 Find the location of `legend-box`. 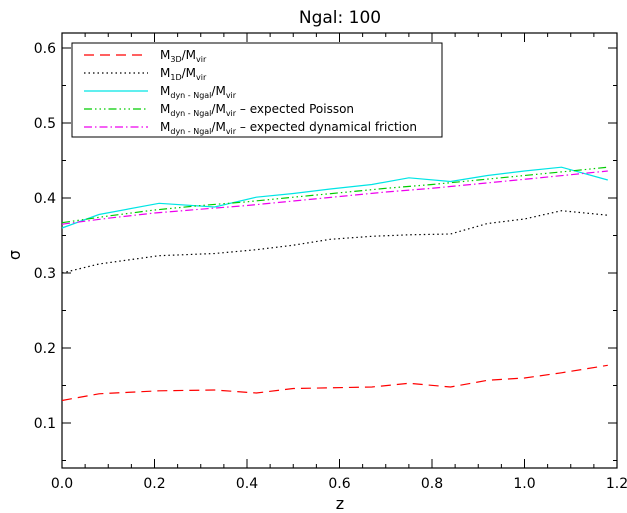

legend-box is located at coordinates (257, 90).